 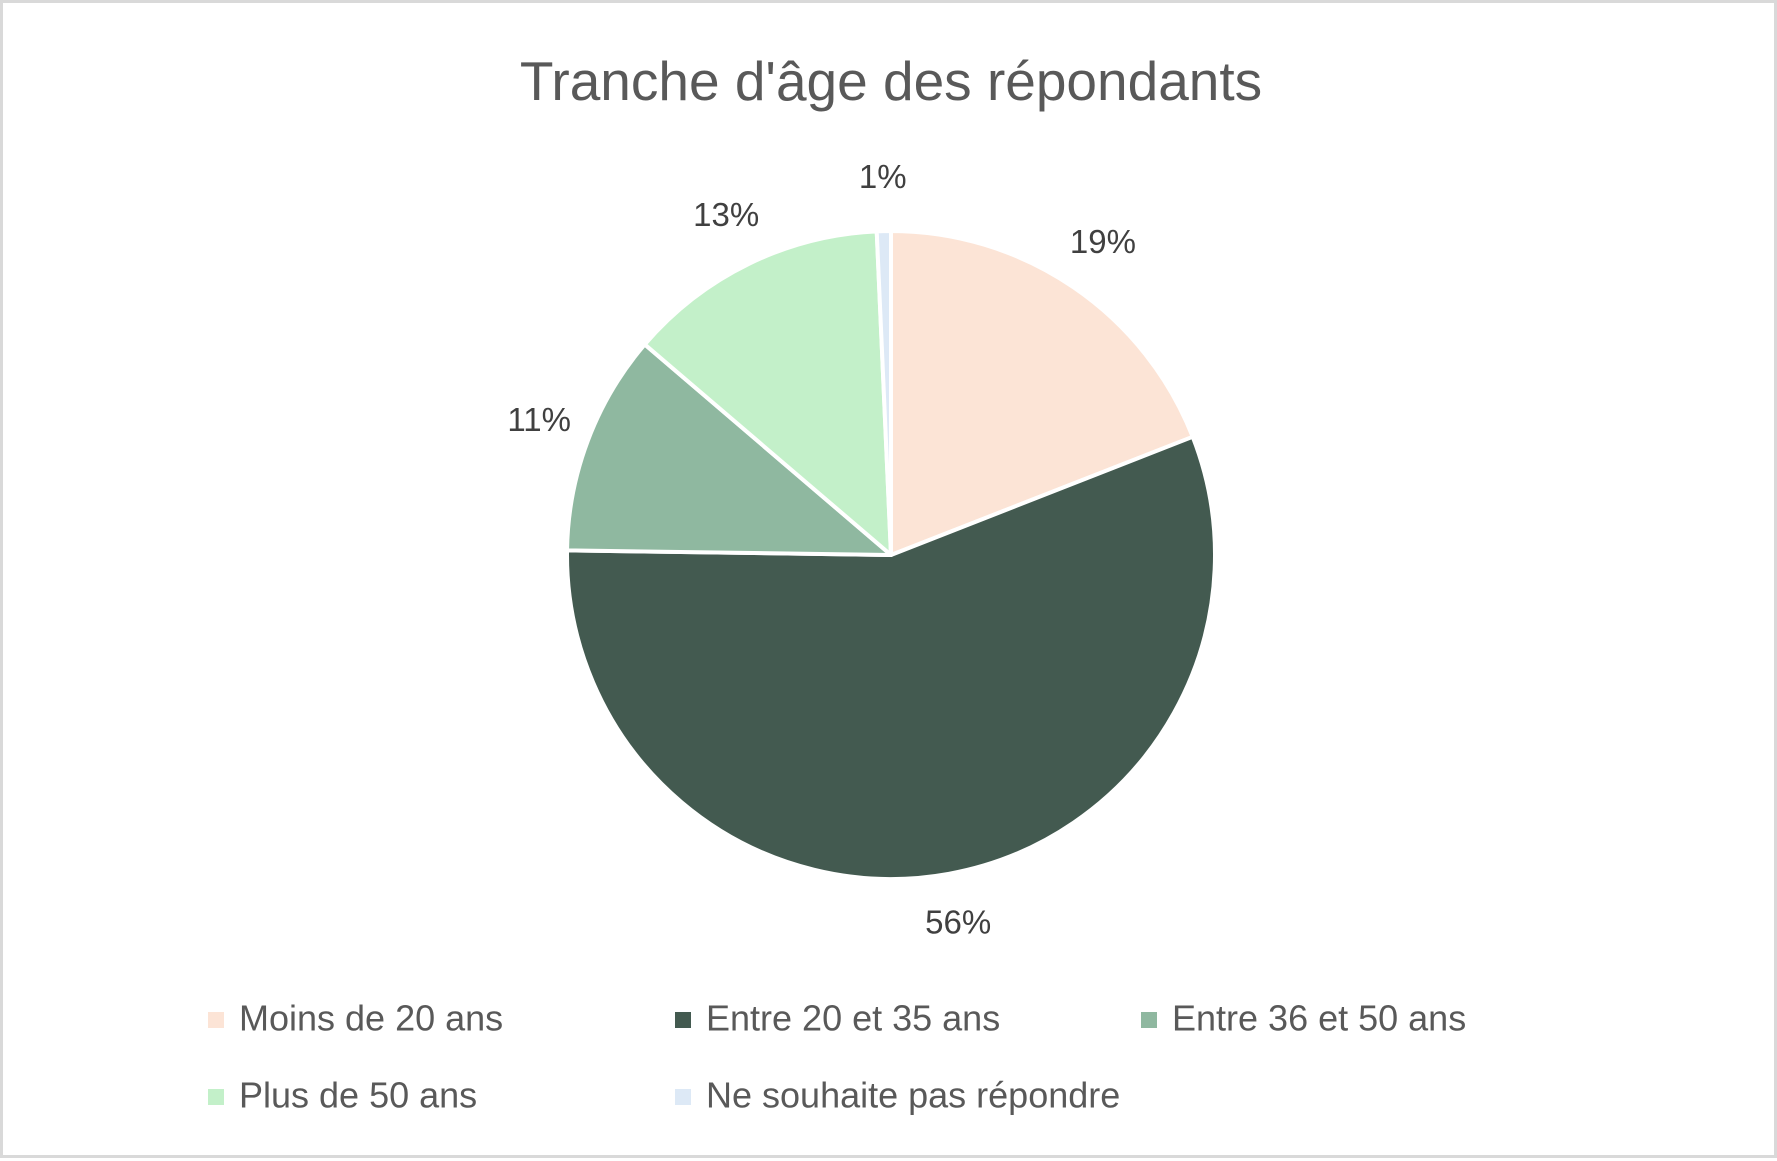 I want to click on legend-label: Entre 20 et 35 ans, so click(x=853, y=1018).